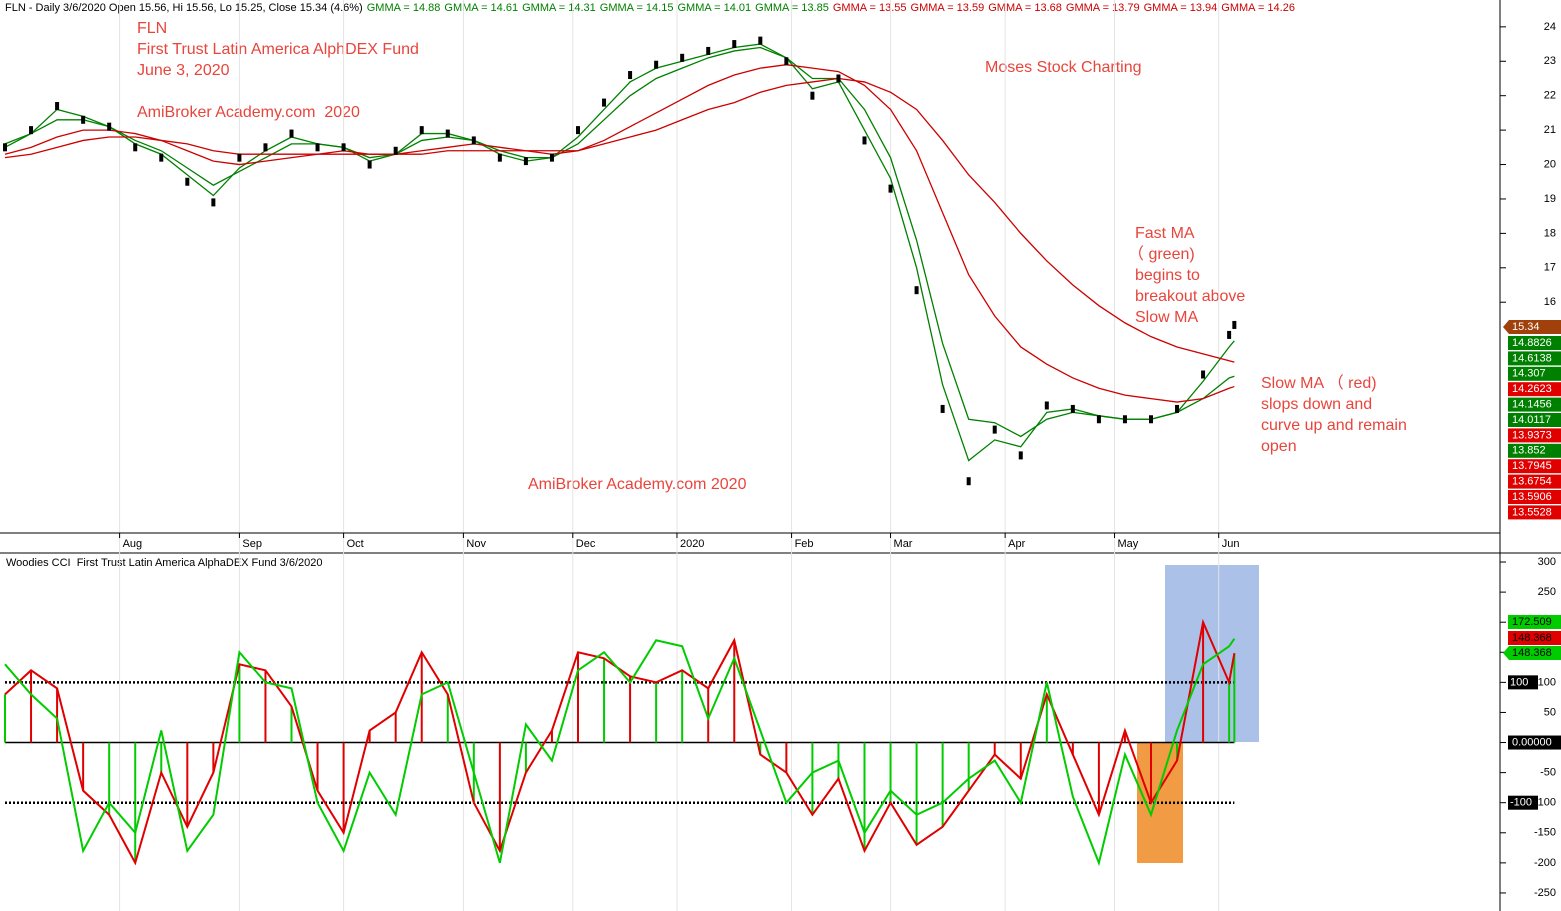 The width and height of the screenshot is (1561, 911). What do you see at coordinates (1161, 254) in the screenshot?
I see `annotation: （ green)` at bounding box center [1161, 254].